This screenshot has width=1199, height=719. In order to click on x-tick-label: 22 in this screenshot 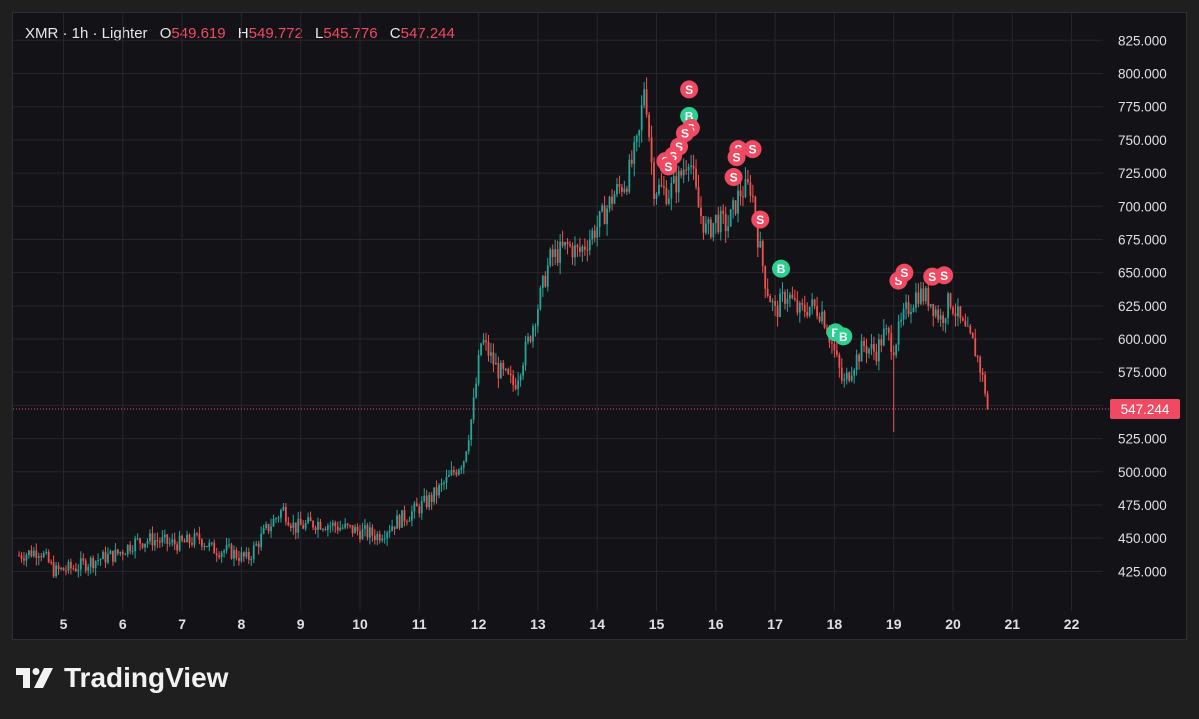, I will do `click(1072, 624)`.